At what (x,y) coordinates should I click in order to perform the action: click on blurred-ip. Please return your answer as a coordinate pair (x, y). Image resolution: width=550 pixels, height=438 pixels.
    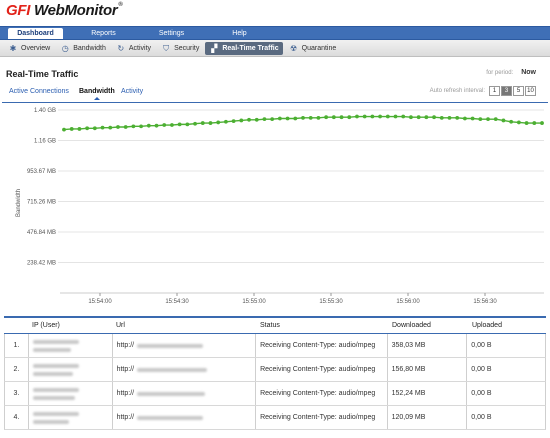
    Looking at the image, I should click on (55, 341).